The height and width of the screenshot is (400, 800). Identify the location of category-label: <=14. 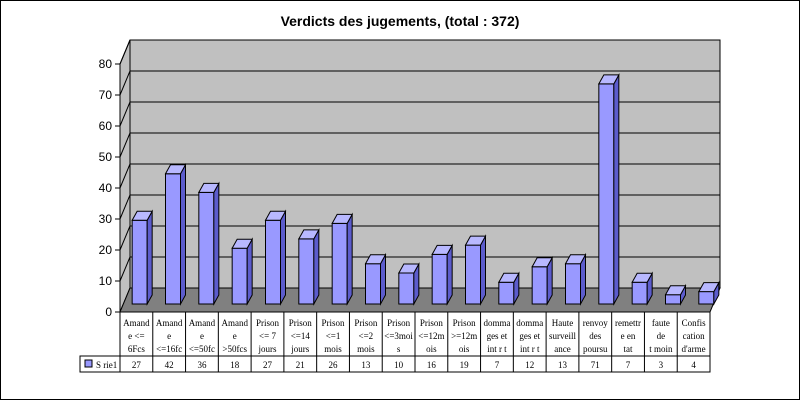
(301, 336).